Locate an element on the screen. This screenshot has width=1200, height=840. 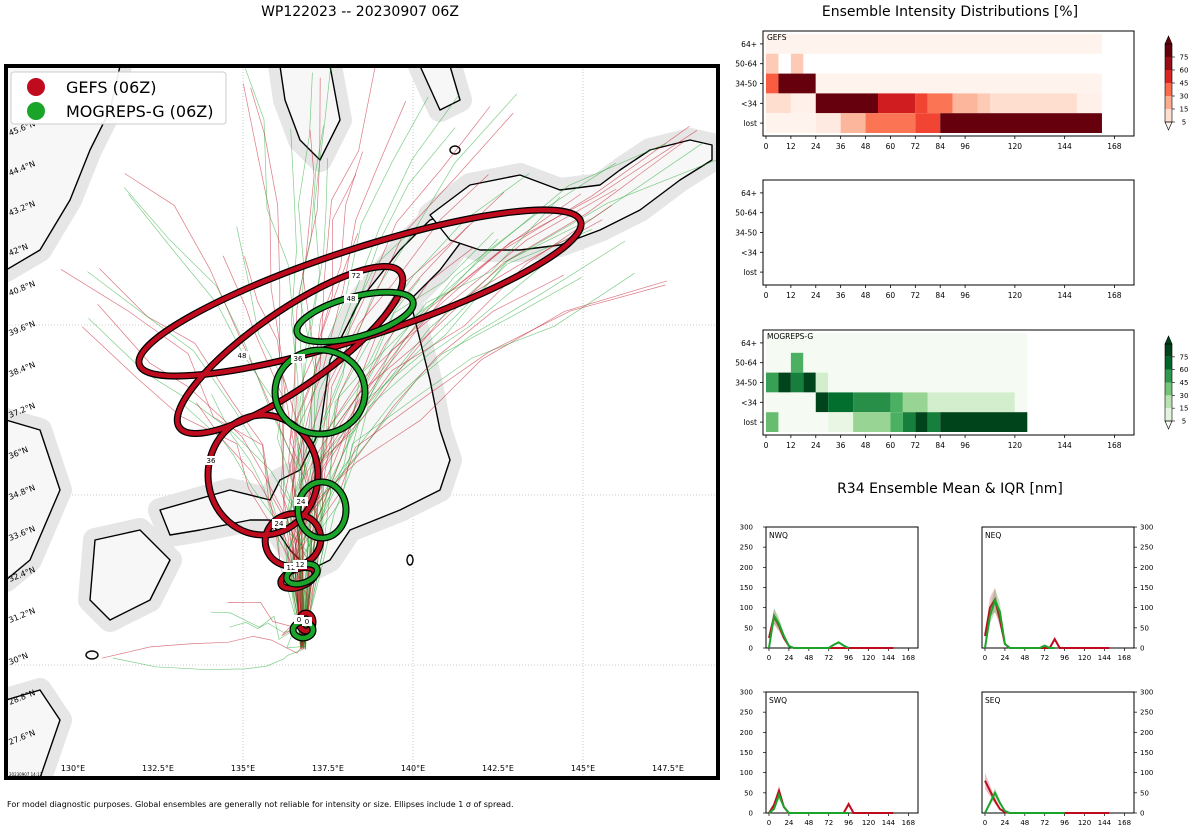
gefs-label-24: 24 is located at coordinates (279, 524).